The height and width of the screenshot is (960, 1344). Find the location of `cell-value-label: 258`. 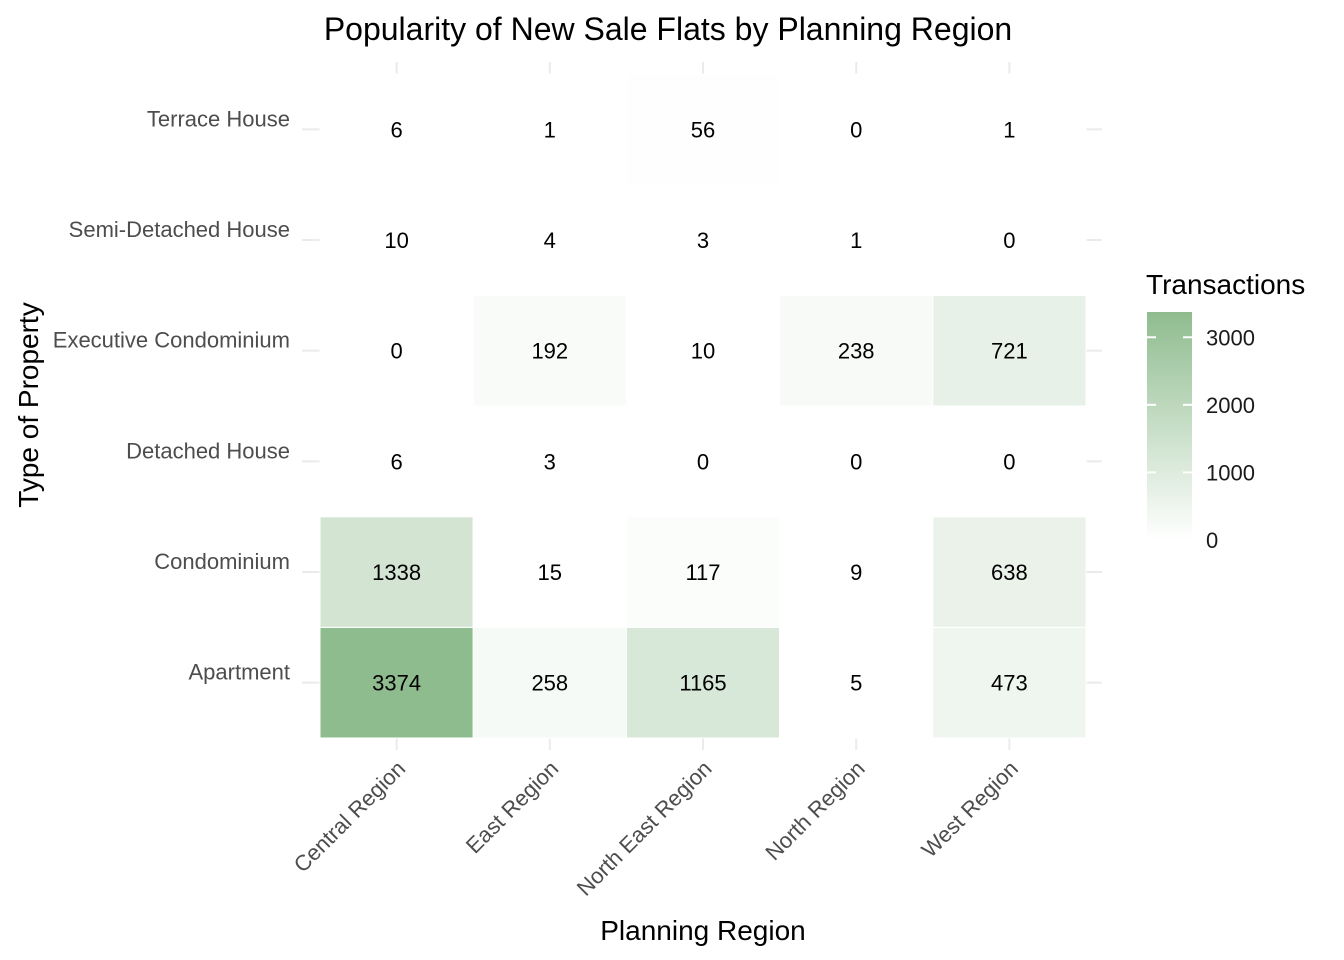

cell-value-label: 258 is located at coordinates (549, 683).